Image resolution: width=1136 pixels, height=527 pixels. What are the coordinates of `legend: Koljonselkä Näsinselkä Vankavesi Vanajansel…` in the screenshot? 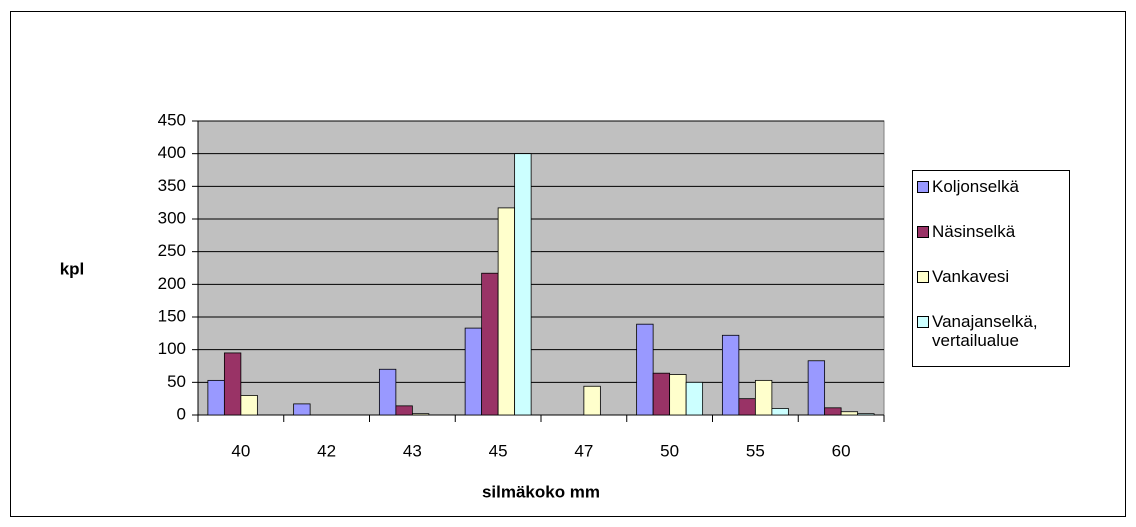 It's located at (991, 268).